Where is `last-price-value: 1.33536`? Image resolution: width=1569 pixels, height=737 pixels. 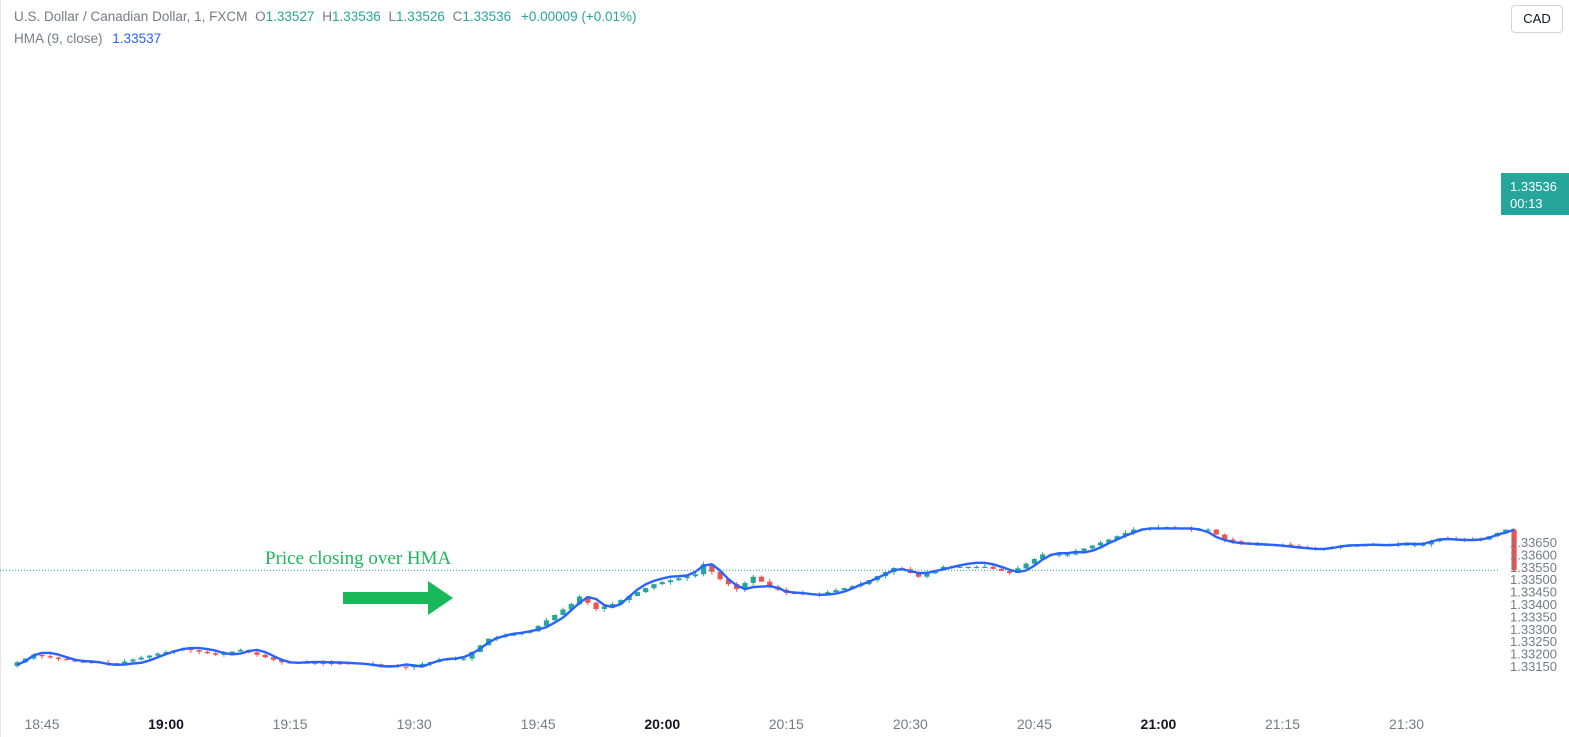
last-price-value: 1.33536 is located at coordinates (1533, 186).